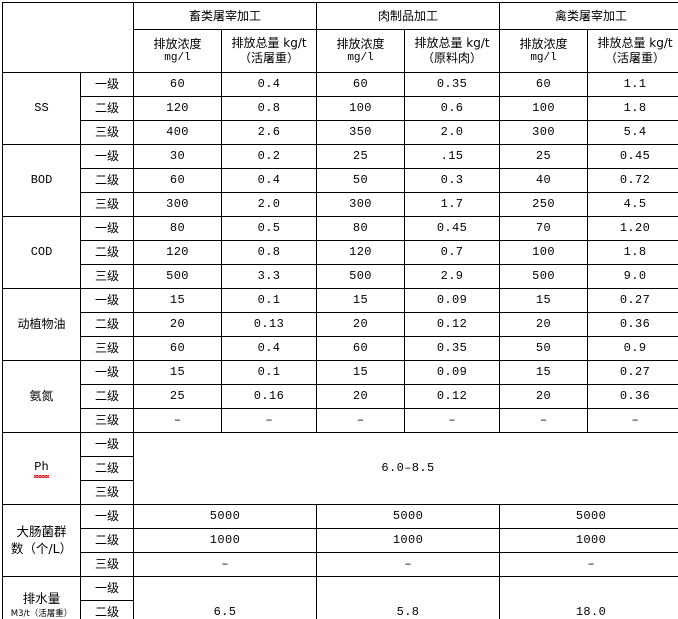 The height and width of the screenshot is (619, 678). Describe the element at coordinates (177, 156) in the screenshot. I see `cell-value: 30` at that location.